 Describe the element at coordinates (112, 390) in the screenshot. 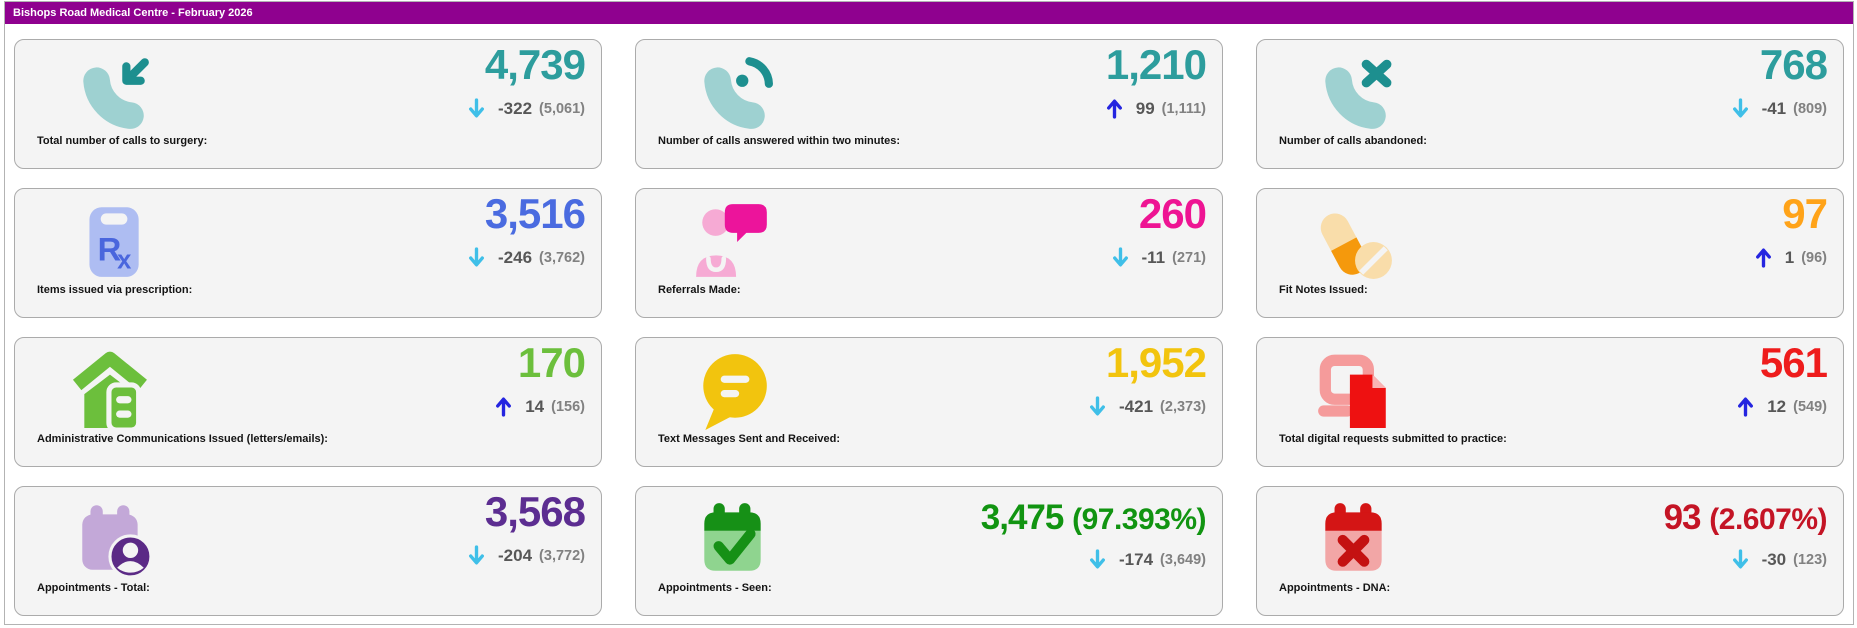

I see `house-letter-icon` at that location.